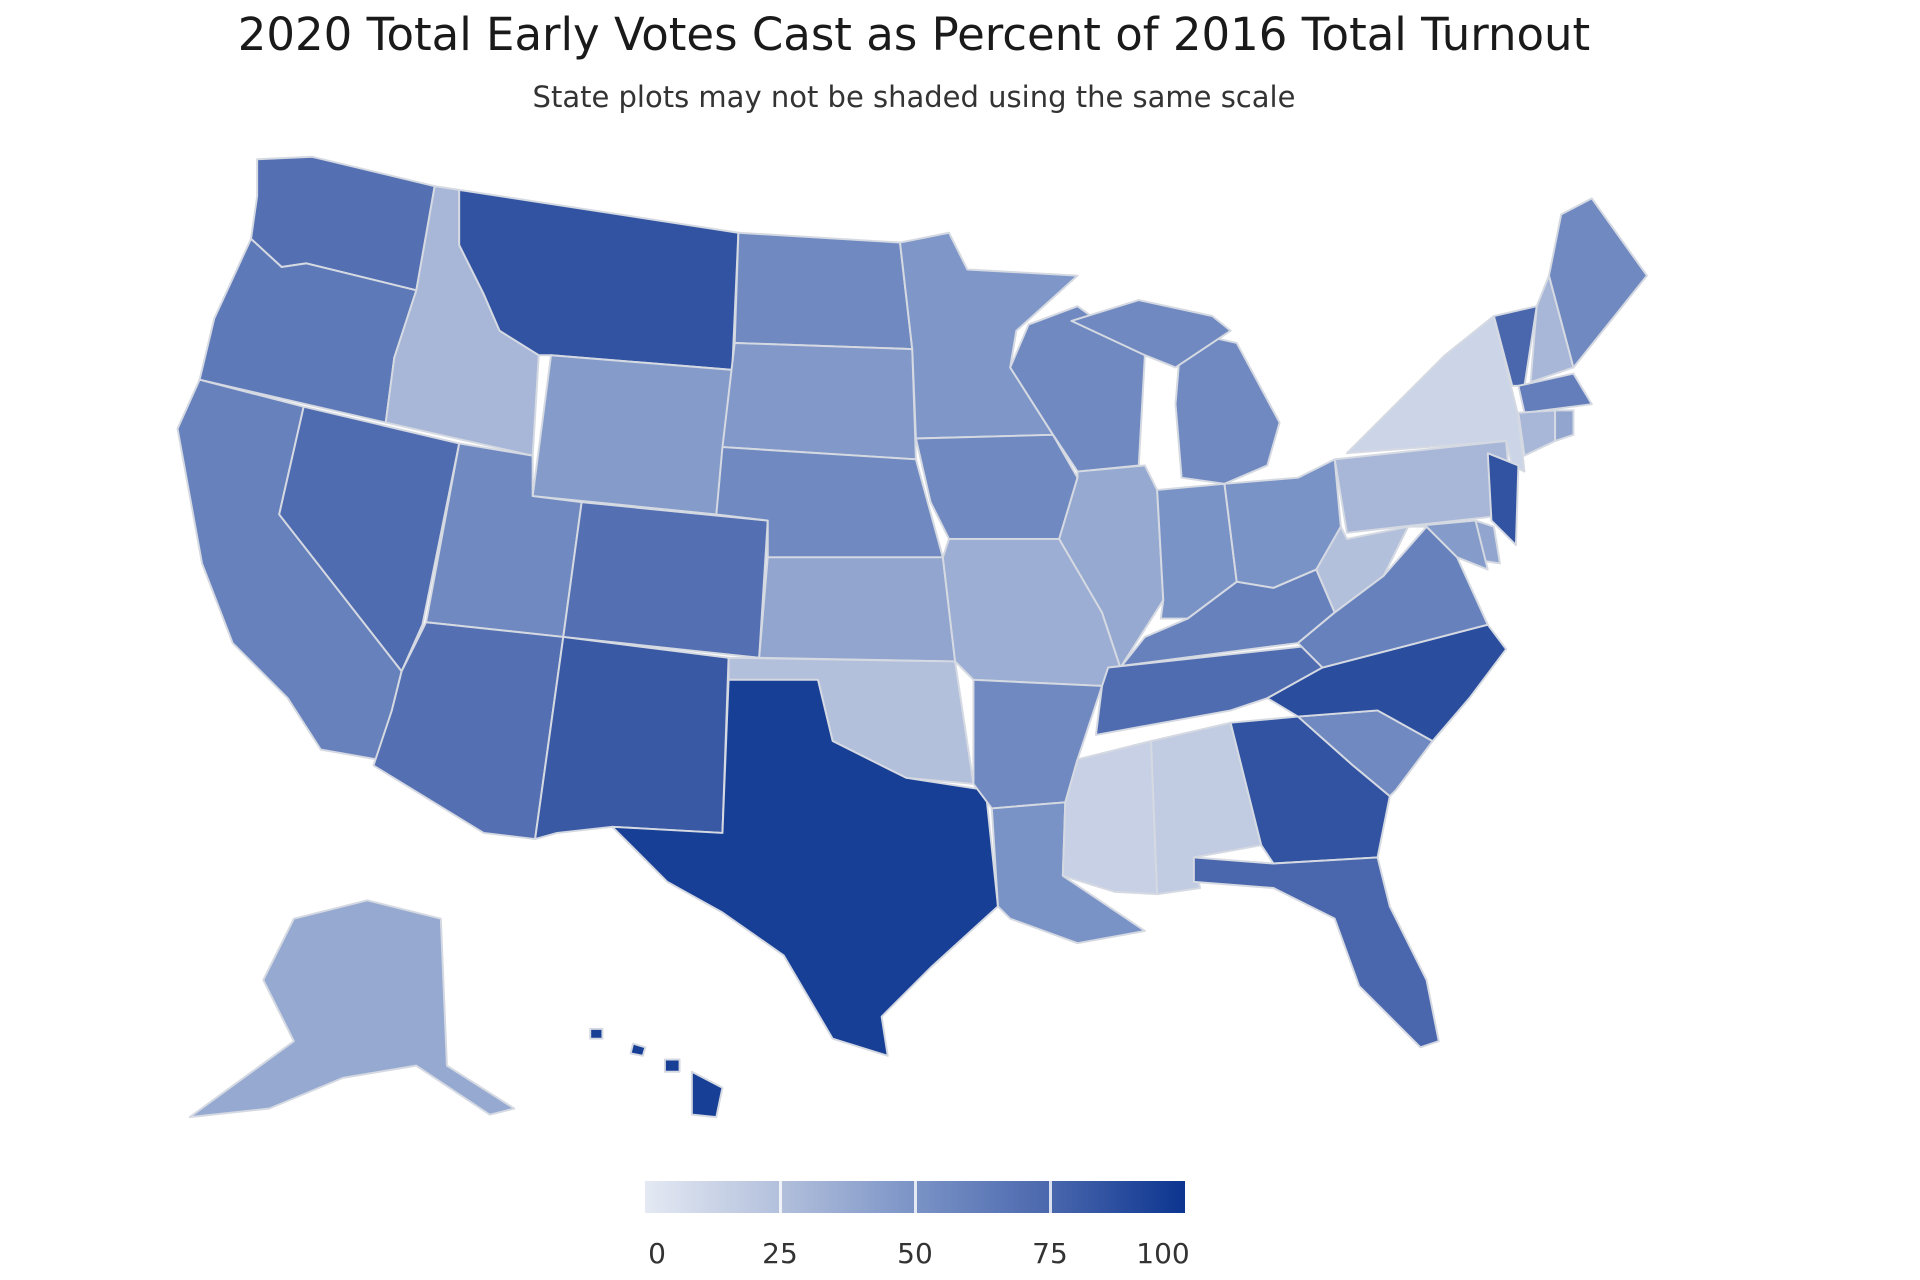  I want to click on state-ct, so click(1537, 433).